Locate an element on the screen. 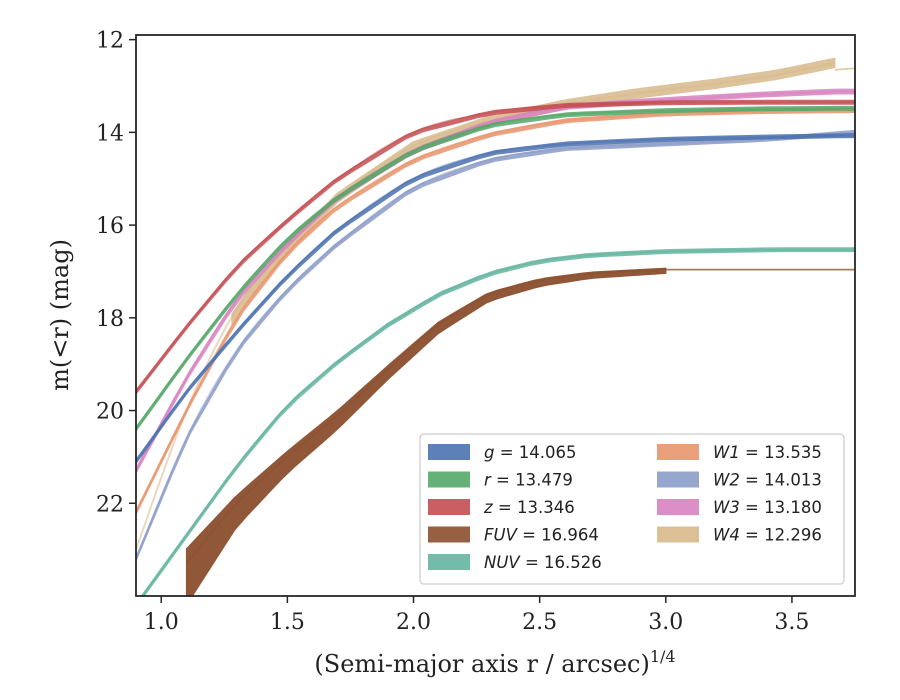 The height and width of the screenshot is (700, 900). legend-band-name: FUV is located at coordinates (501, 535).